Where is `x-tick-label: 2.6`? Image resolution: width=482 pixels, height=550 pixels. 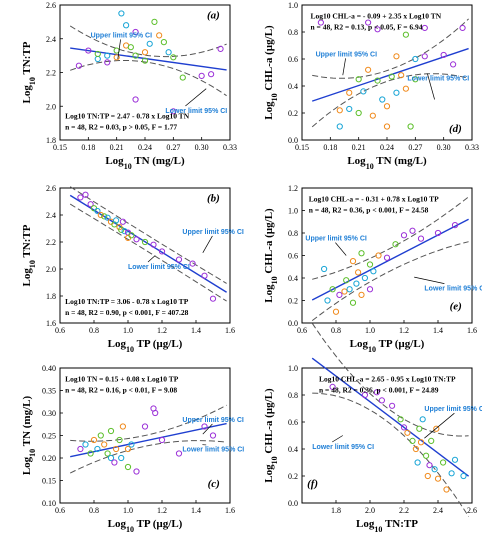
x-tick-label: 2.6 is located at coordinates (472, 510).